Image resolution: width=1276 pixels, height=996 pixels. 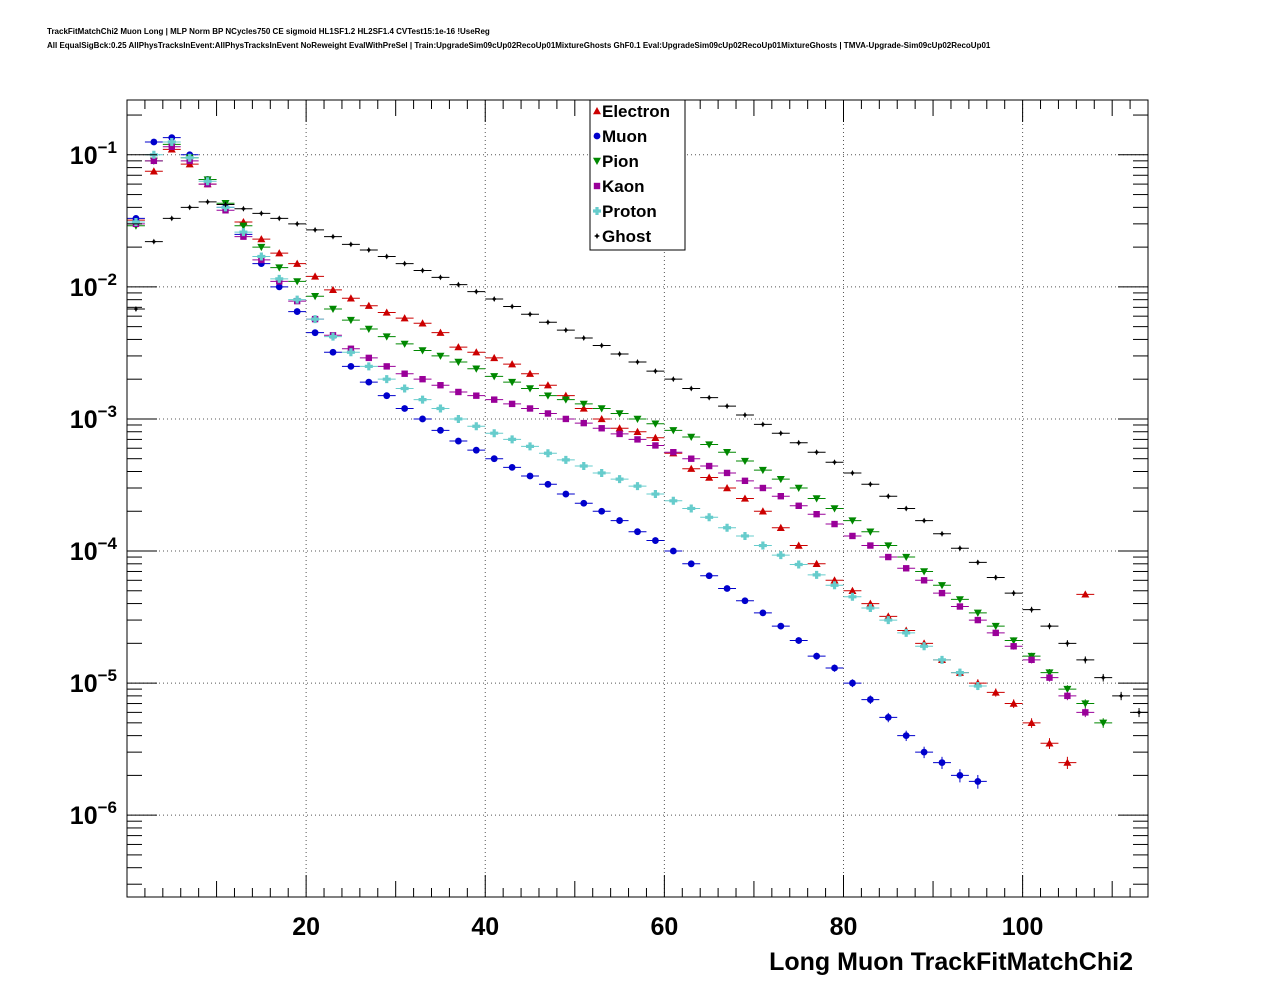 What do you see at coordinates (664, 927) in the screenshot?
I see `x-tick-label: 60` at bounding box center [664, 927].